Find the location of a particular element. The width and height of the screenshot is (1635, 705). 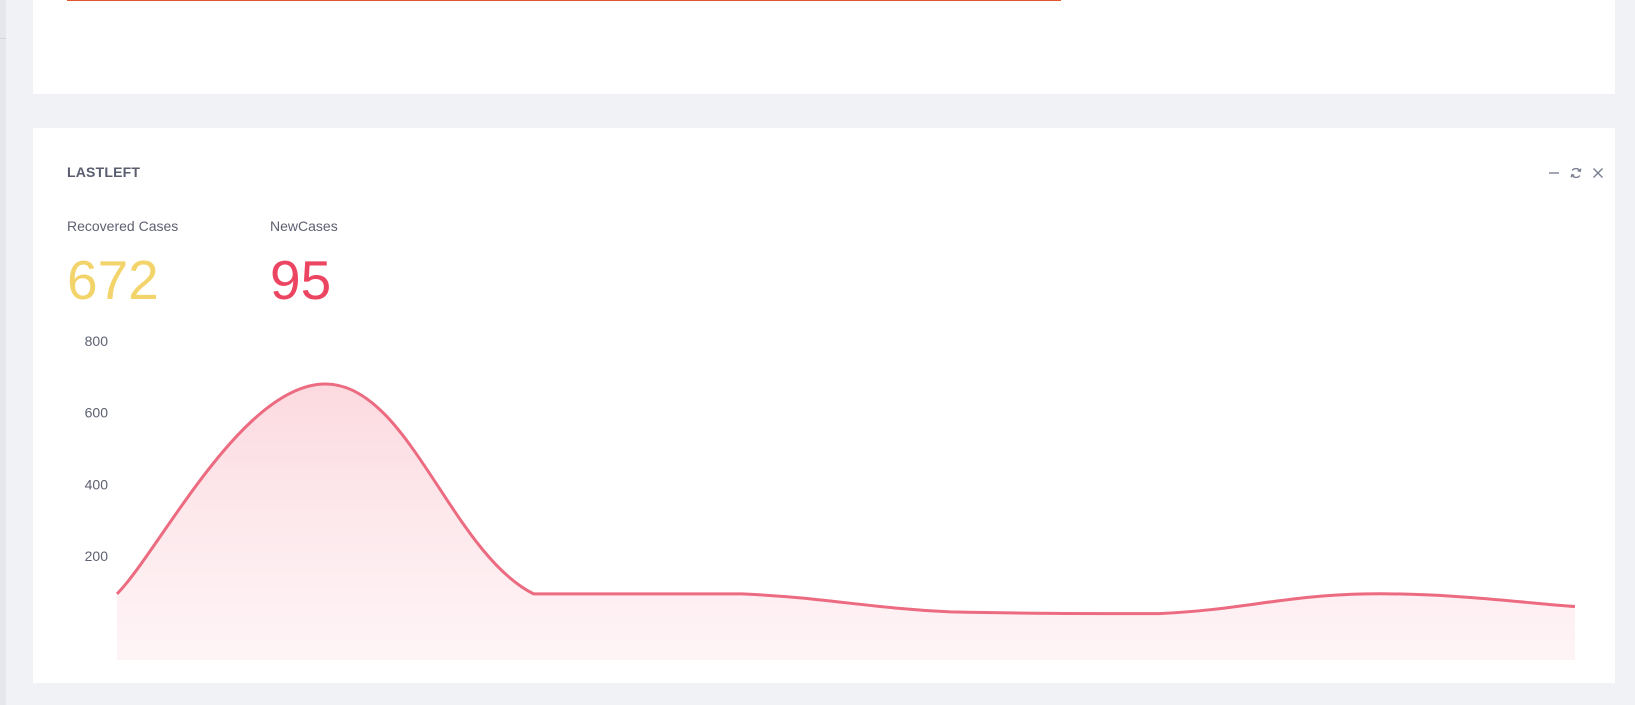

recovered-cases-stat: Recovered Cases 672 is located at coordinates (122, 263).